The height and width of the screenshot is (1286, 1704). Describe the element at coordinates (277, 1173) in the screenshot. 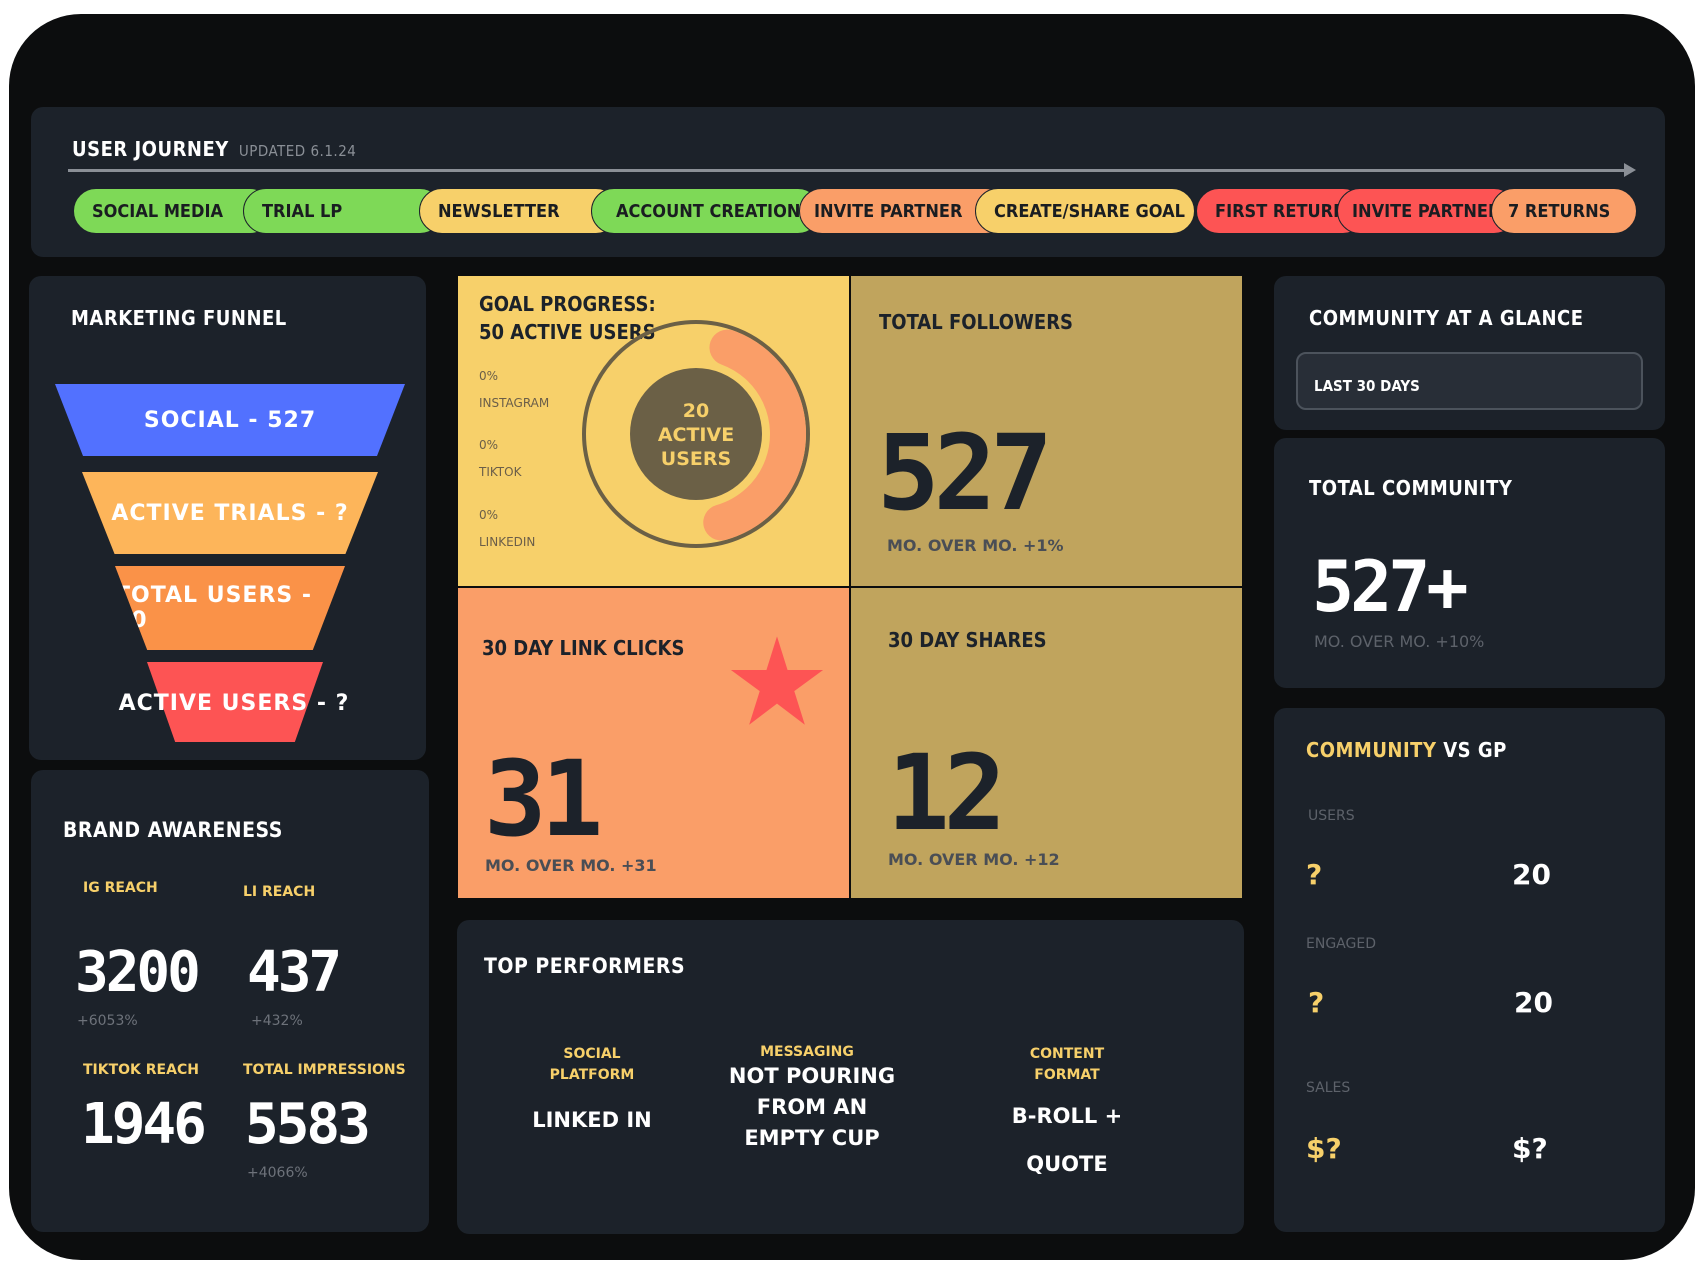

I see `total-impressions-delta: +4066%` at that location.